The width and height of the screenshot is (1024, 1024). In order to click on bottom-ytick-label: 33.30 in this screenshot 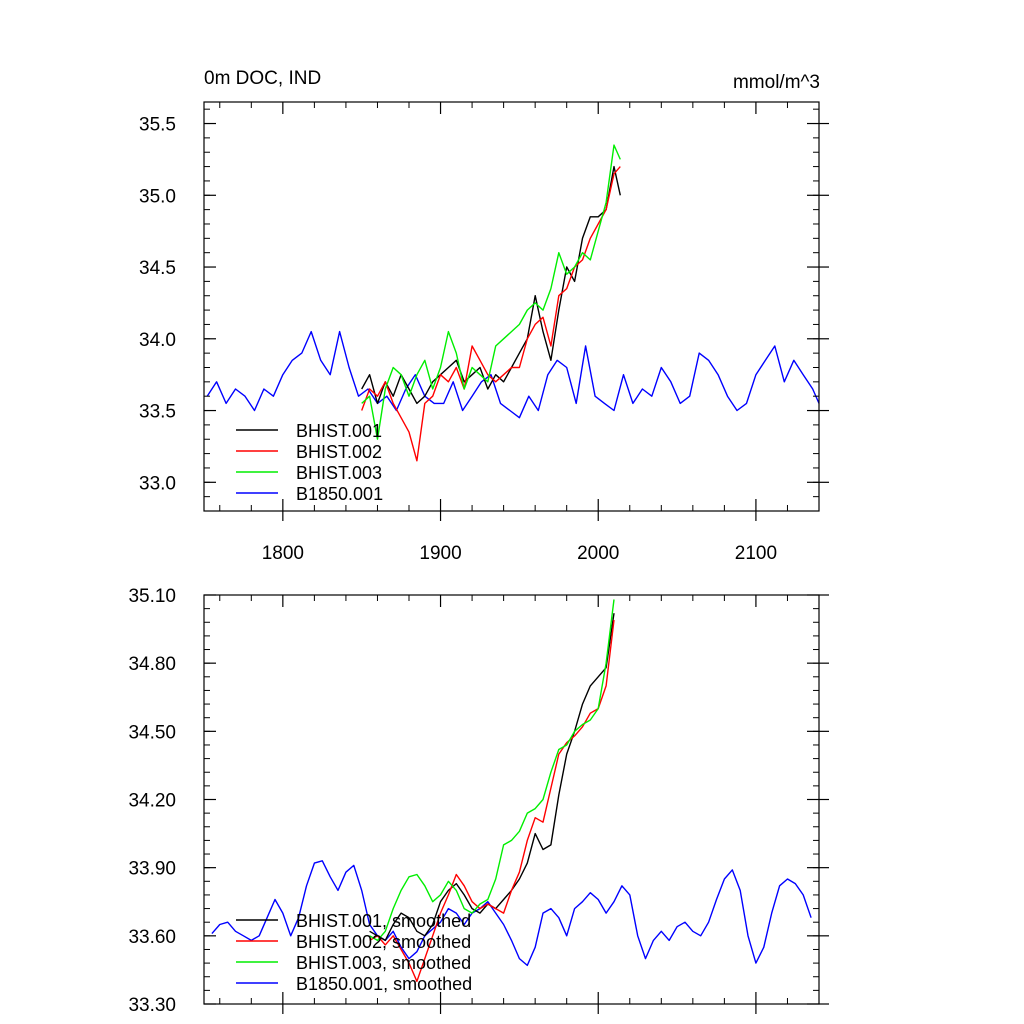, I will do `click(152, 1005)`.